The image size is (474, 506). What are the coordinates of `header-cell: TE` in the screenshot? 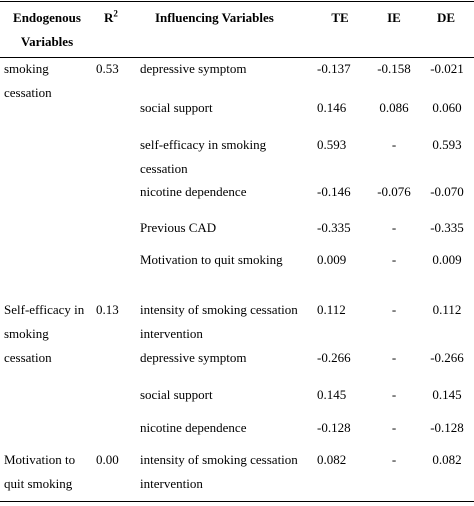 It's located at (340, 17).